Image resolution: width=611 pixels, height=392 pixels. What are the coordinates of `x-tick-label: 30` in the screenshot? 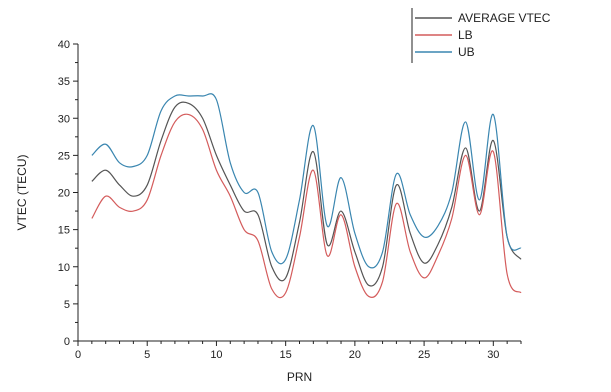 It's located at (493, 355).